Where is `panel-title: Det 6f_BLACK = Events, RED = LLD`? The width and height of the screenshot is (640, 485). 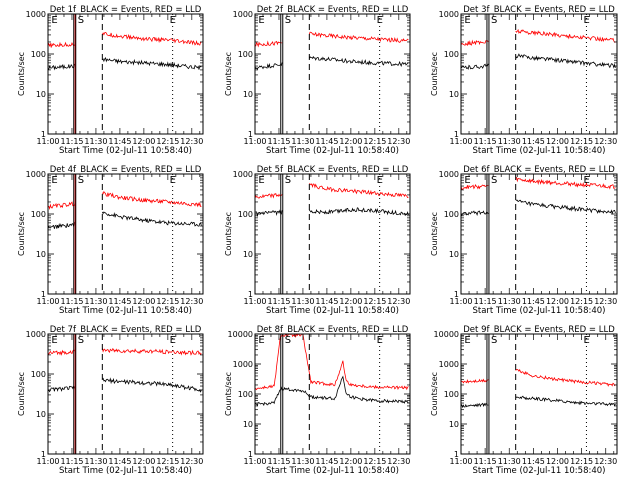
panel-title: Det 6f_BLACK = Events, RED = LLD is located at coordinates (539, 170).